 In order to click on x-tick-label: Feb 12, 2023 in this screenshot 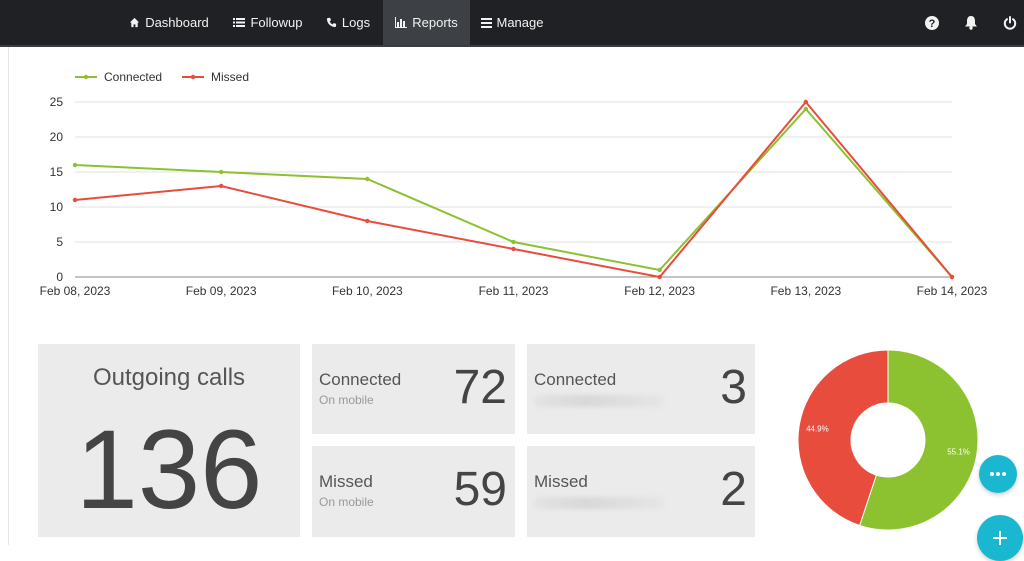, I will do `click(659, 291)`.